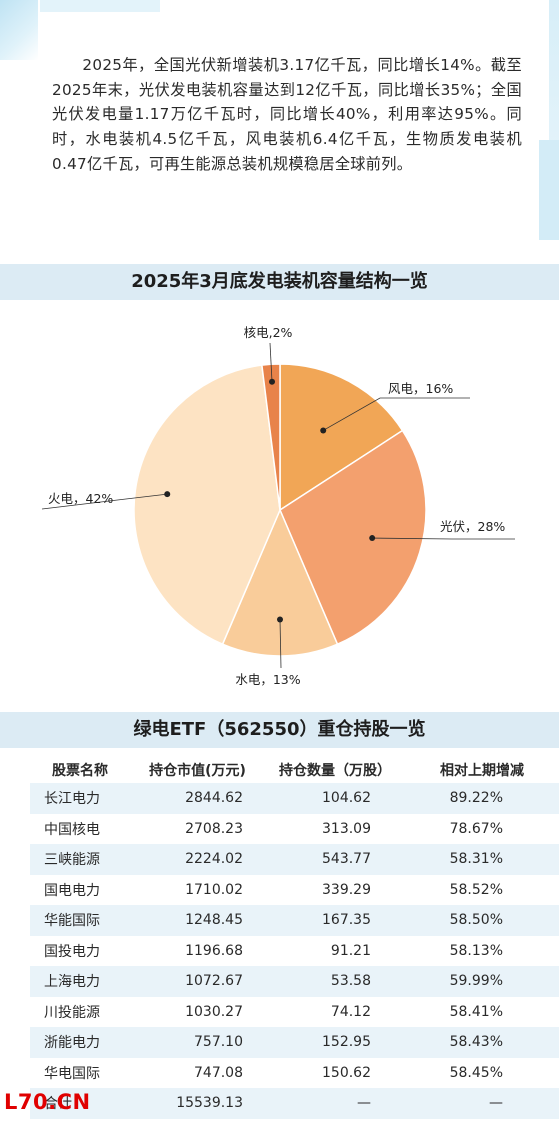  What do you see at coordinates (197, 920) in the screenshot?
I see `cell-market-value: 1248.45` at bounding box center [197, 920].